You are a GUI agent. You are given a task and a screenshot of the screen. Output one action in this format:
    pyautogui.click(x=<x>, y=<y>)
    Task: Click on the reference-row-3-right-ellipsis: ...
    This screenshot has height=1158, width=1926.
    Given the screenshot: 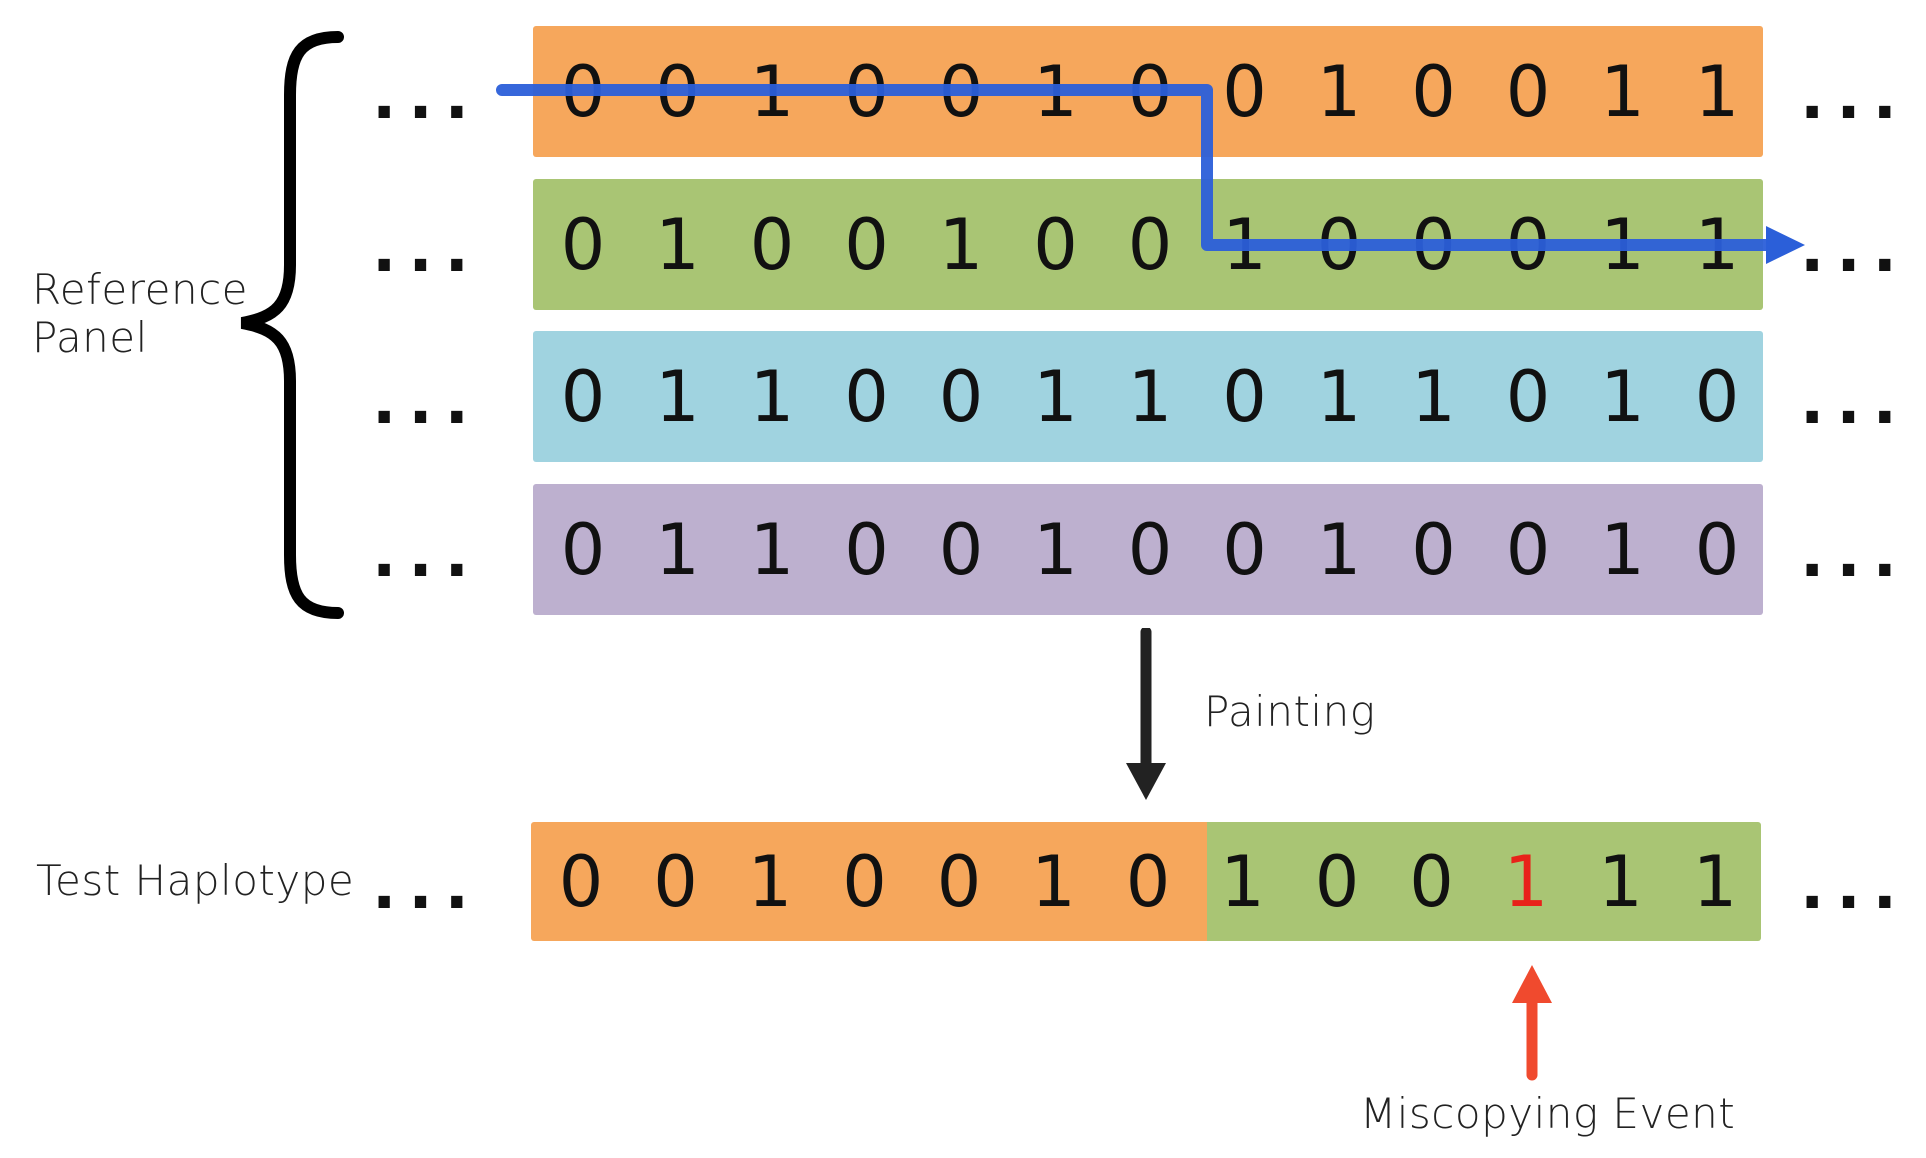 What is the action you would take?
    pyautogui.click(x=1854, y=402)
    